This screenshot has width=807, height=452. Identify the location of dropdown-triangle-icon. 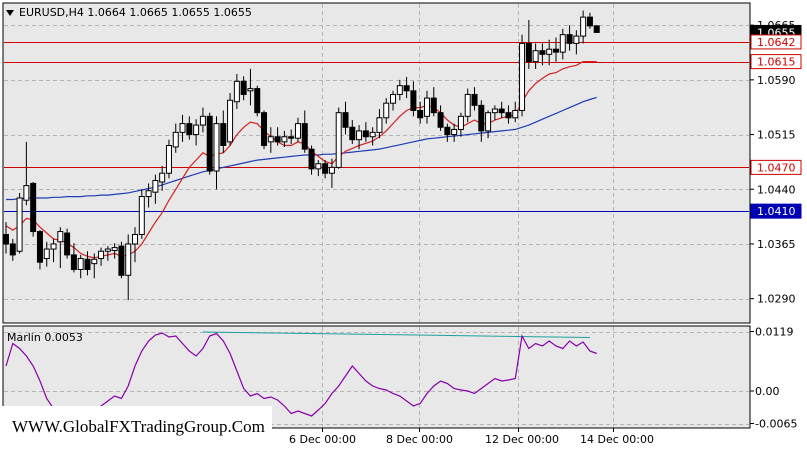
(10, 13).